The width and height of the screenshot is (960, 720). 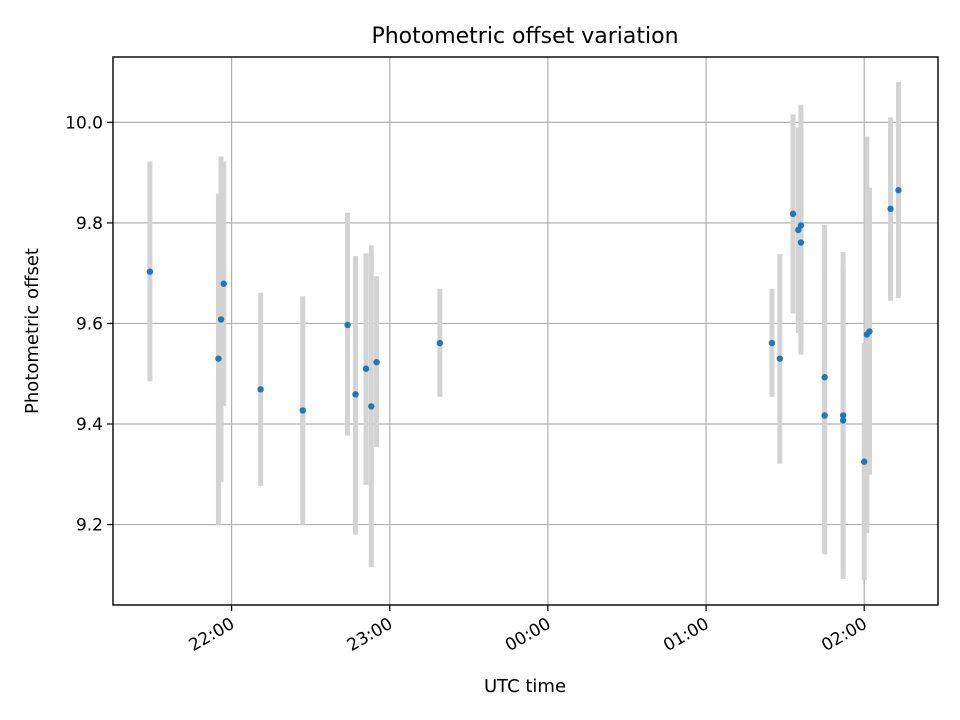 What do you see at coordinates (32, 331) in the screenshot?
I see `y-axis-label: Photometric offset` at bounding box center [32, 331].